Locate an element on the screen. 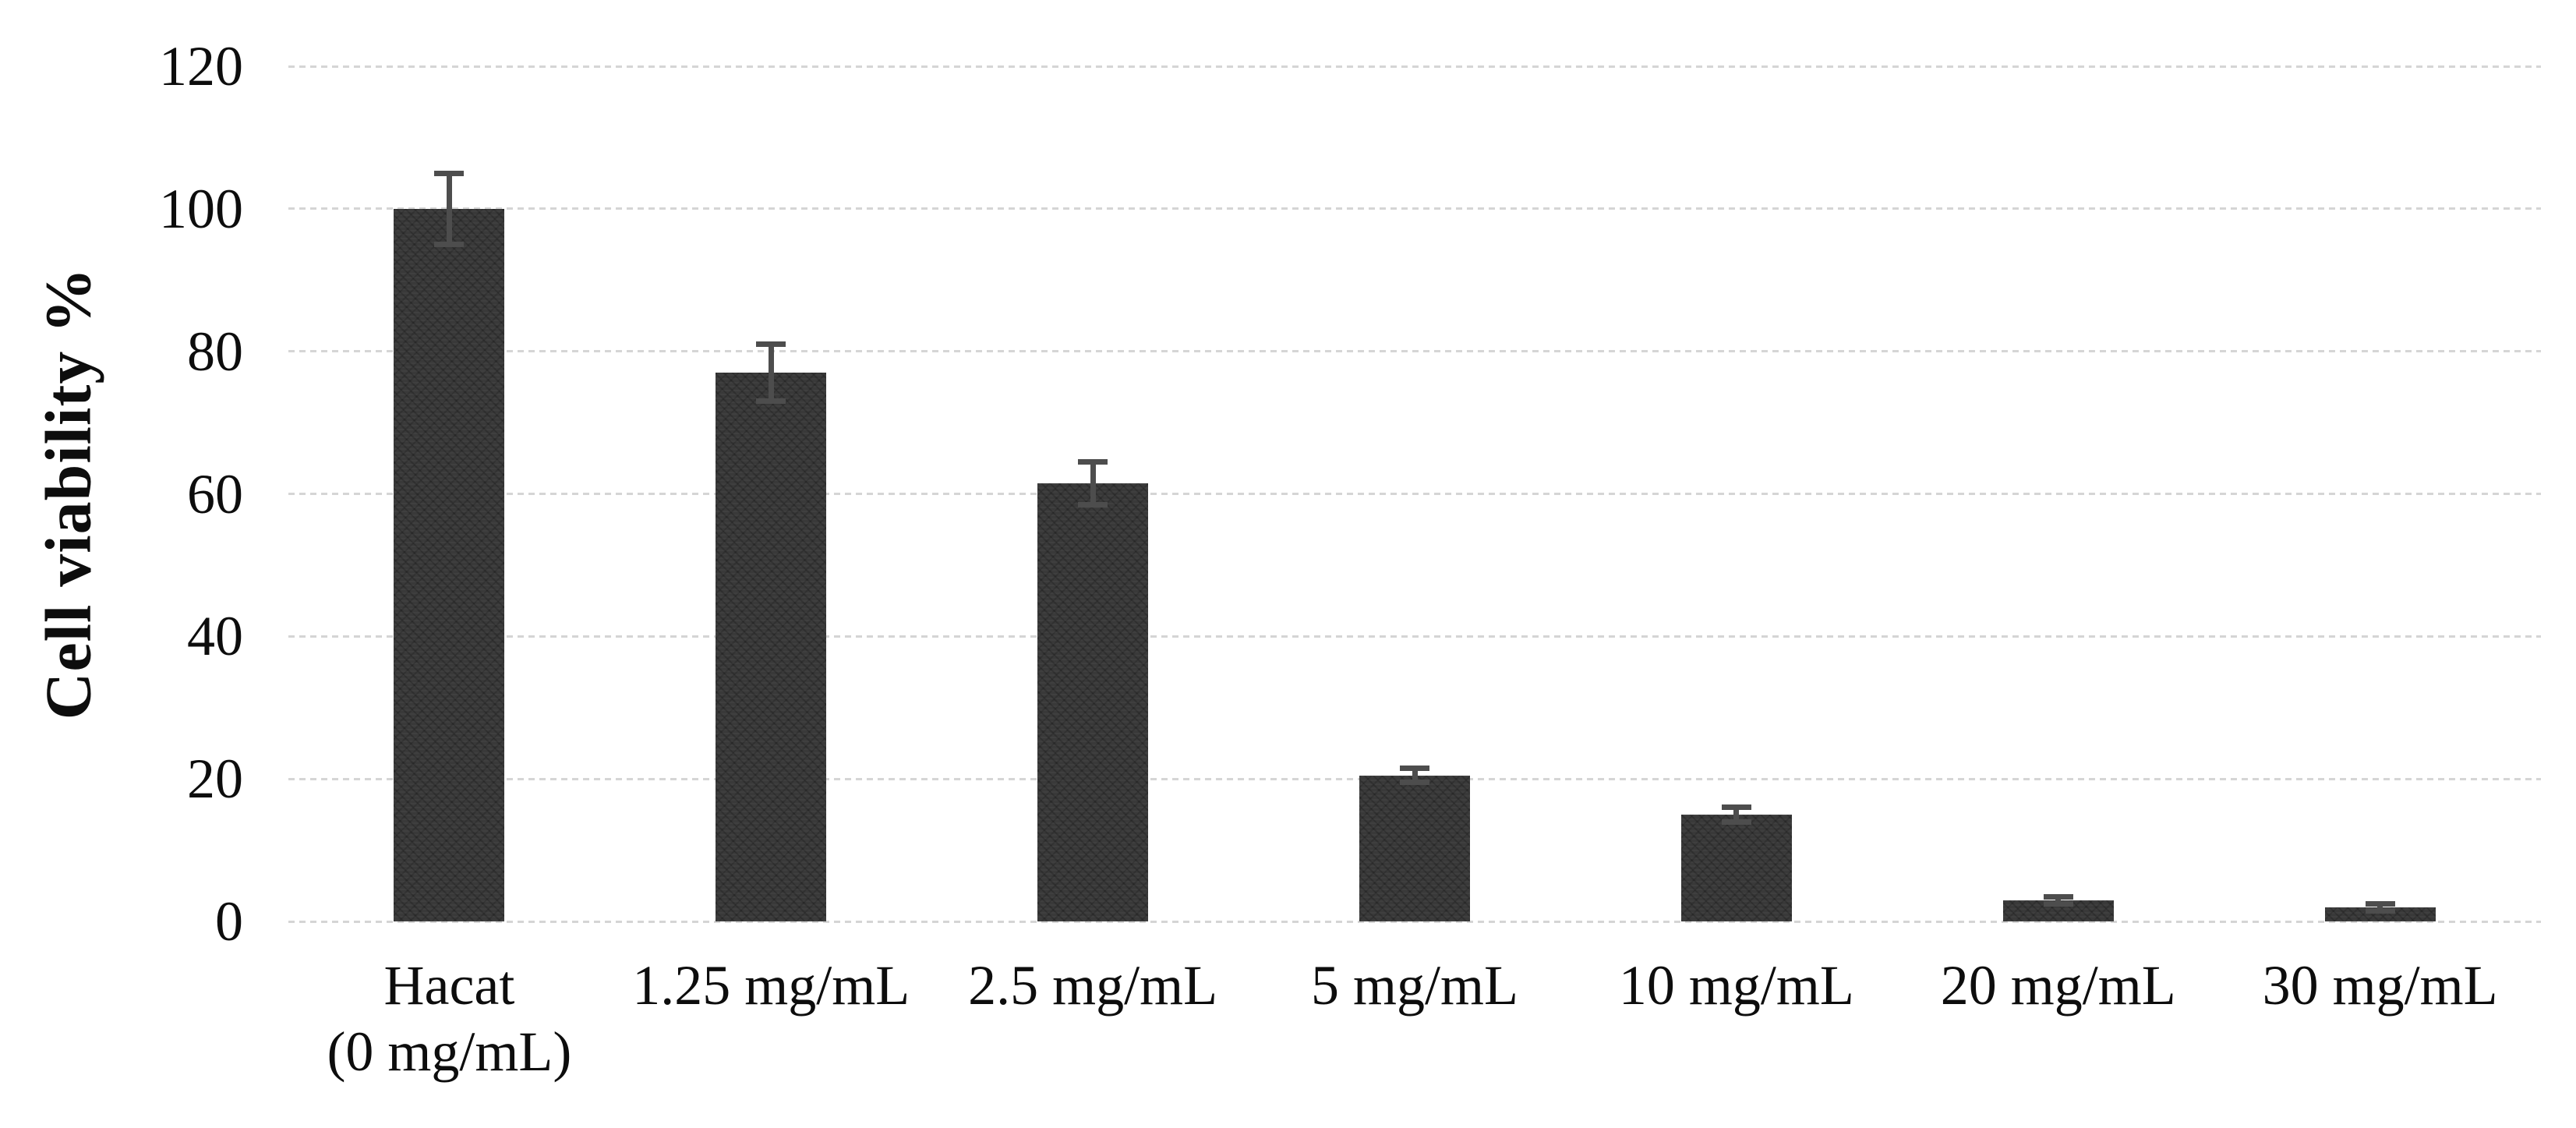  gridline-y120 is located at coordinates (1414, 66).